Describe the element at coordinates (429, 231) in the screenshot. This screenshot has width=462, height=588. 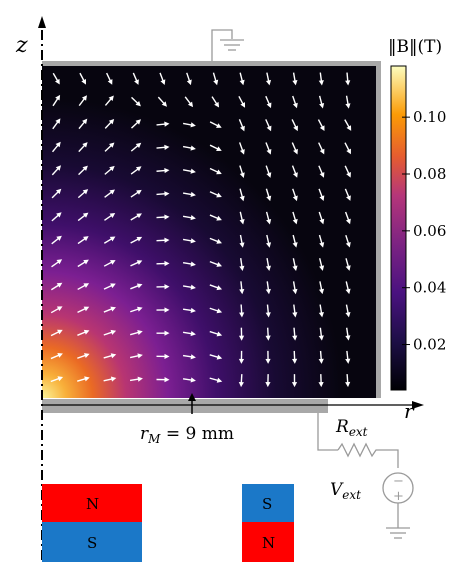
I see `colorbar-tick-label: 0.06` at that location.